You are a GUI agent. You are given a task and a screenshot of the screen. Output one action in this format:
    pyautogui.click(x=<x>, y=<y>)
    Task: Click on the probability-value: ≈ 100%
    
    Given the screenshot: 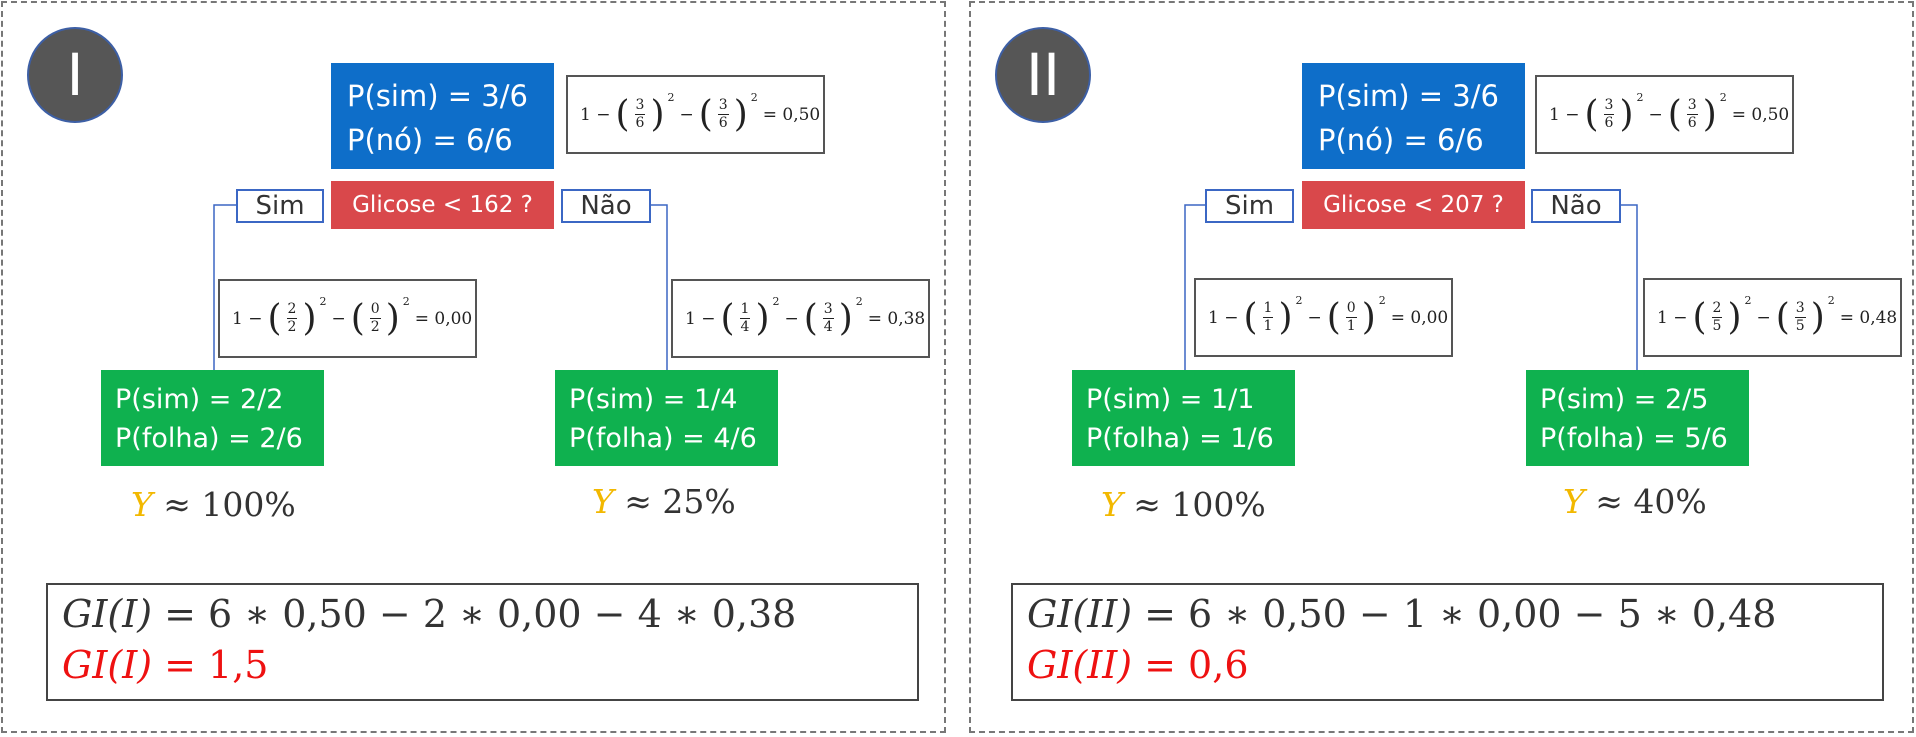 What is the action you would take?
    pyautogui.click(x=1199, y=504)
    